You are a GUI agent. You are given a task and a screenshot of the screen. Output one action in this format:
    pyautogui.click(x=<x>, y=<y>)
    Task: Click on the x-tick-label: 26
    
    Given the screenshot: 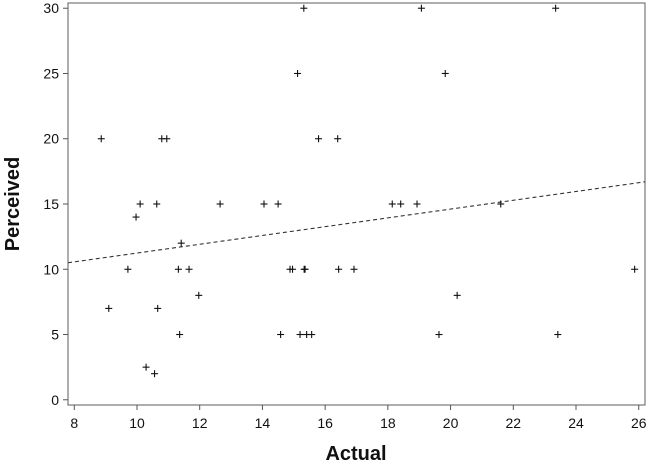 What is the action you would take?
    pyautogui.click(x=639, y=423)
    